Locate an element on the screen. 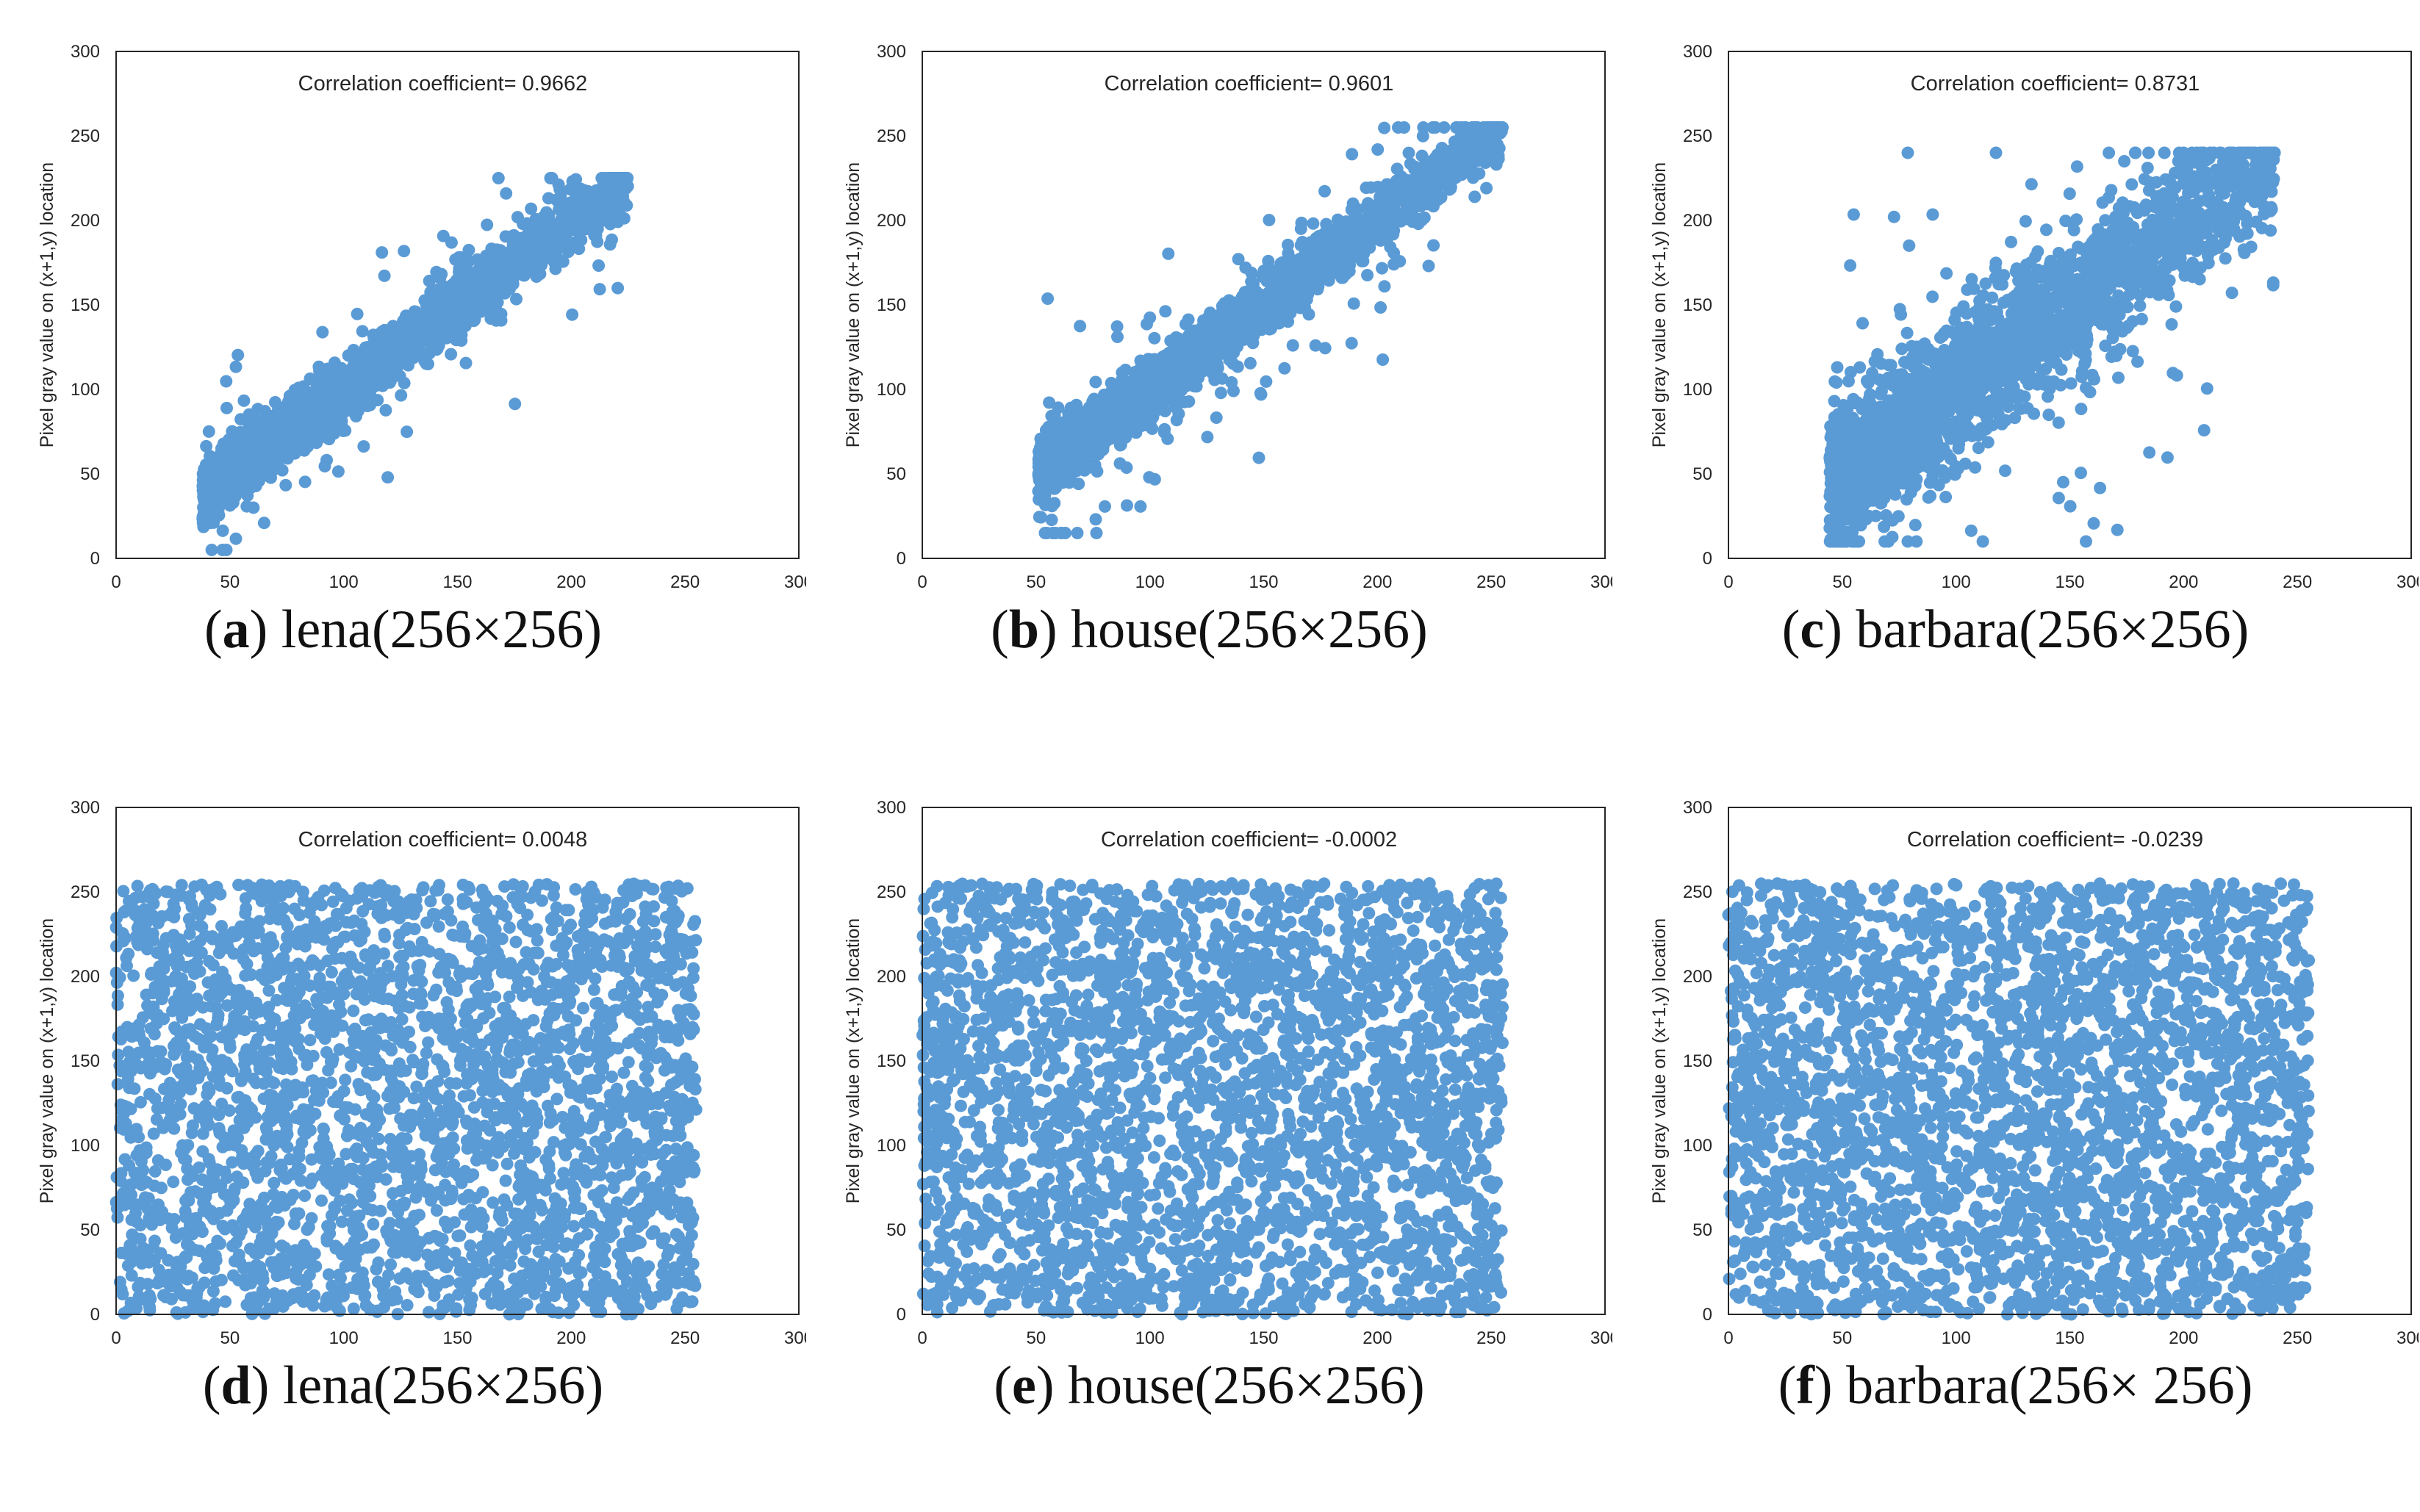 The image size is (2420, 1512). data-points is located at coordinates (415, 364).